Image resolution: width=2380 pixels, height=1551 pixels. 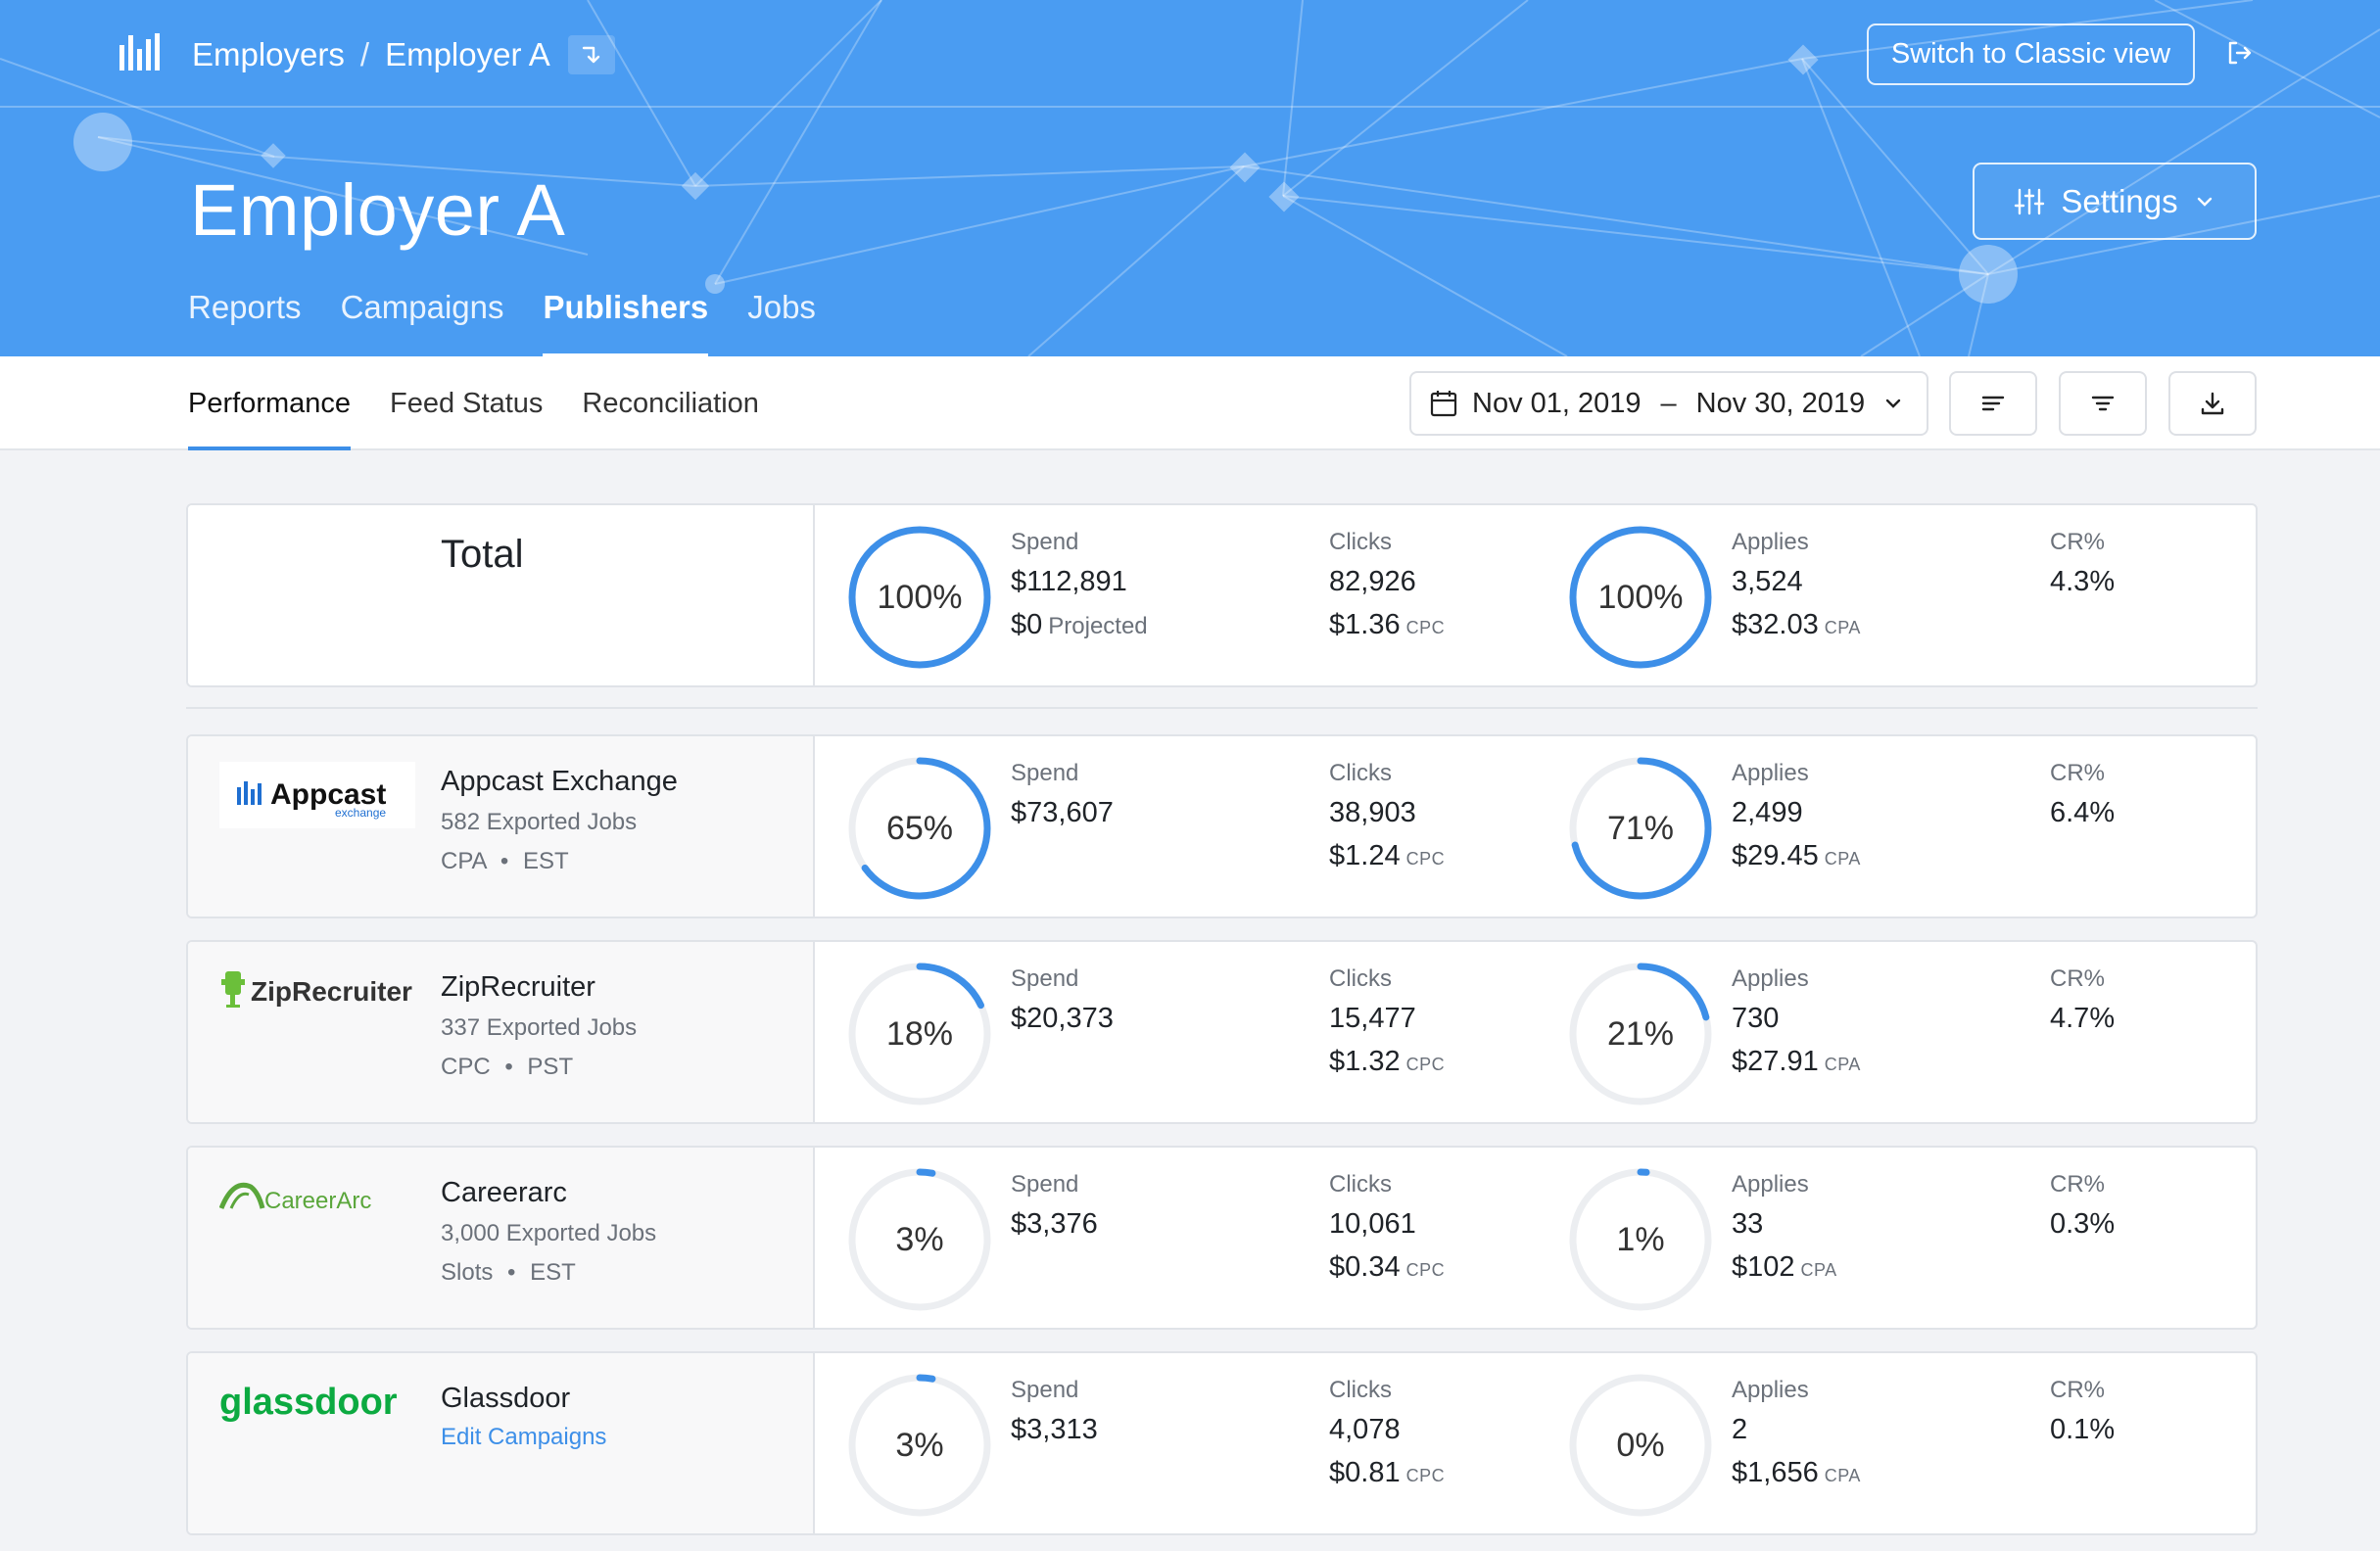 What do you see at coordinates (518, 987) in the screenshot?
I see `publisher-name: ZipRecruiter` at bounding box center [518, 987].